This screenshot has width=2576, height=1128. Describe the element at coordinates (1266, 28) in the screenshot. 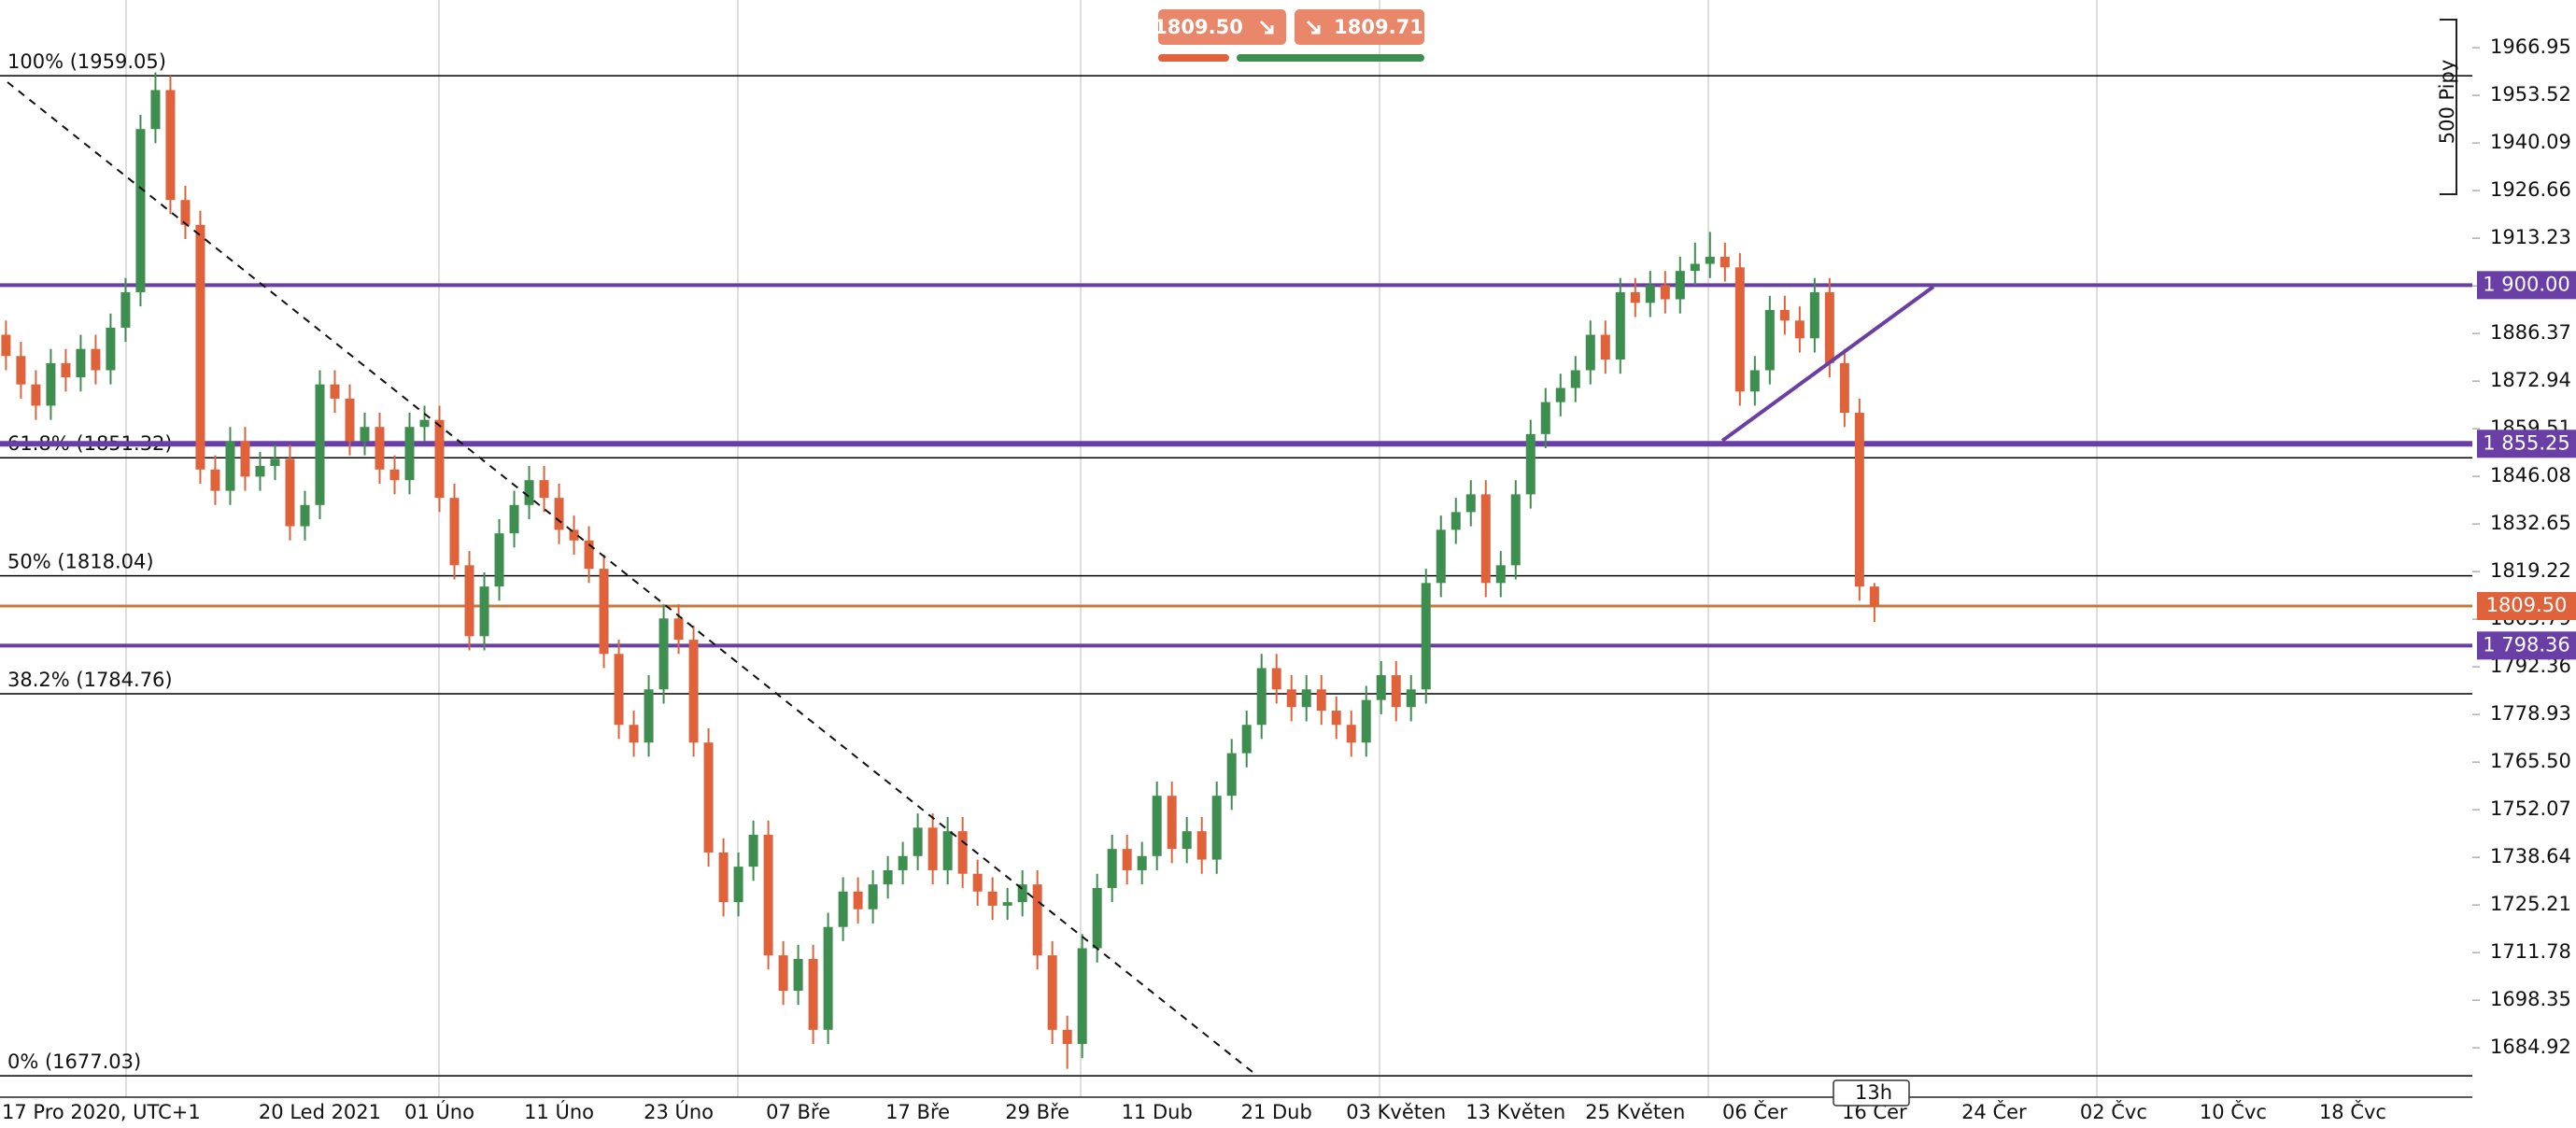

I see `sell-icon` at that location.